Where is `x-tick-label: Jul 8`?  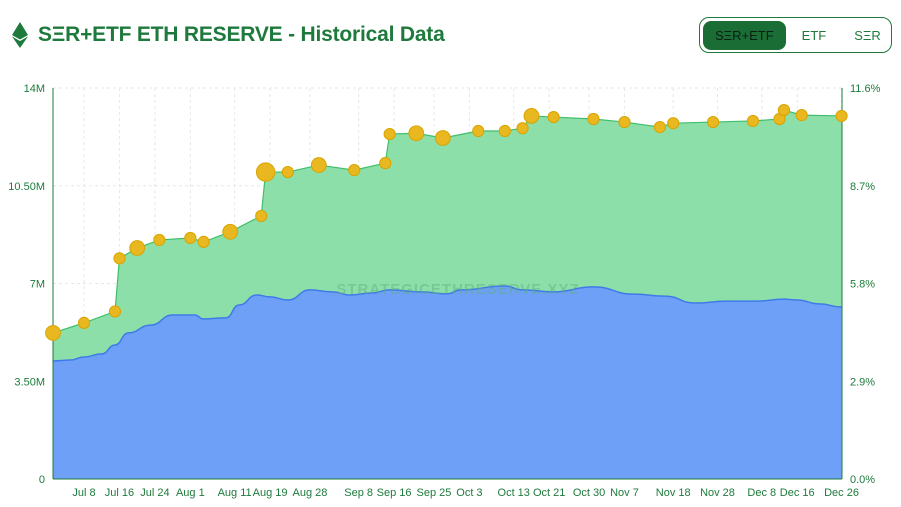
x-tick-label: Jul 8 is located at coordinates (83, 493).